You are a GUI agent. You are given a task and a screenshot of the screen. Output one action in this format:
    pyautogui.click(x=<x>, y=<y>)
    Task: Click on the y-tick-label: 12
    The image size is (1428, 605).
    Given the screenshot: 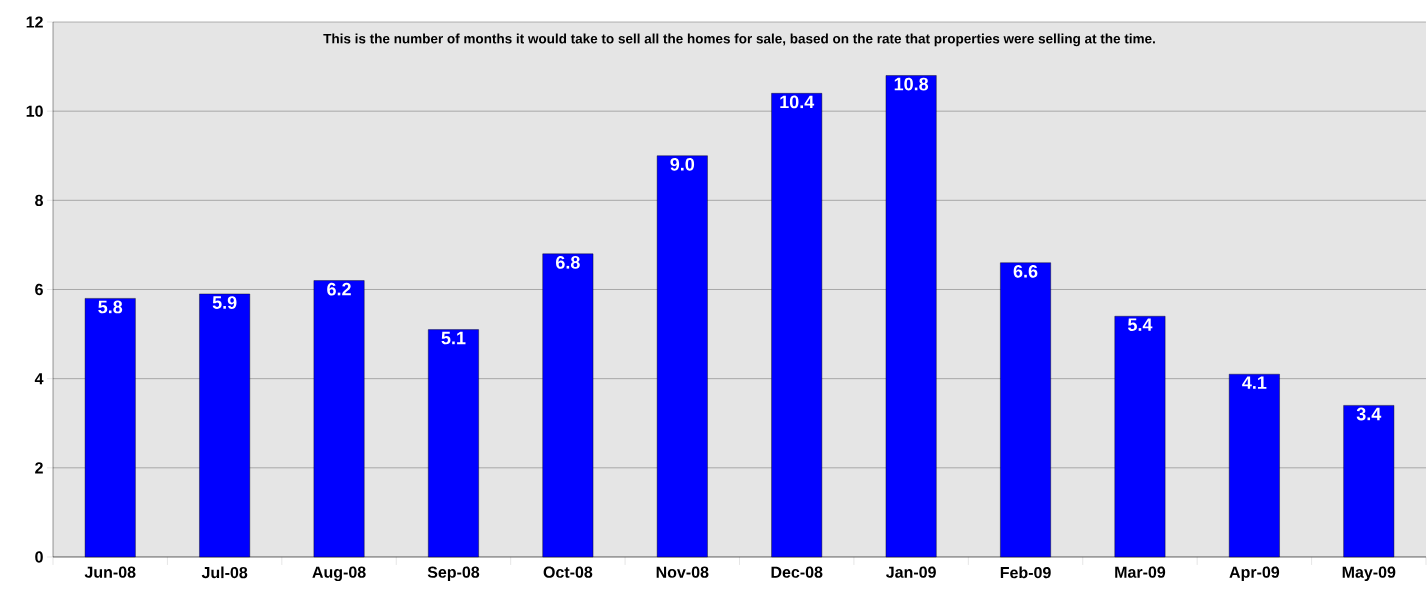 What is the action you would take?
    pyautogui.click(x=34, y=22)
    